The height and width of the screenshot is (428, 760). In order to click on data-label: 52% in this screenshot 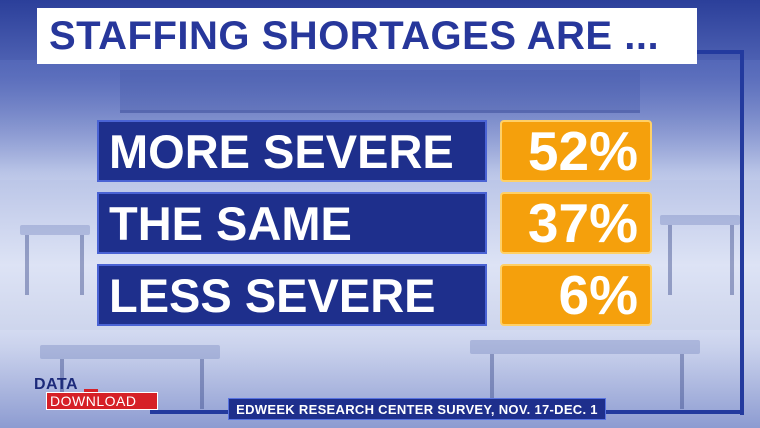, I will do `click(582, 151)`.